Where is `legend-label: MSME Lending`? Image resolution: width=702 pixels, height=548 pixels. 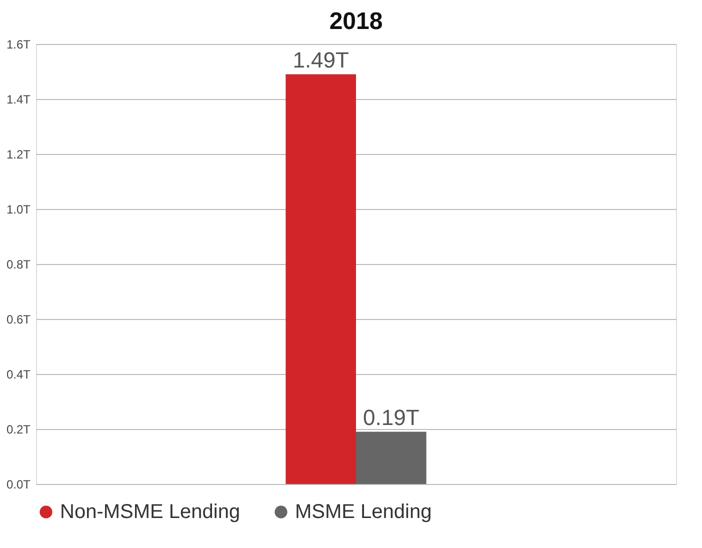
legend-label: MSME Lending is located at coordinates (363, 512).